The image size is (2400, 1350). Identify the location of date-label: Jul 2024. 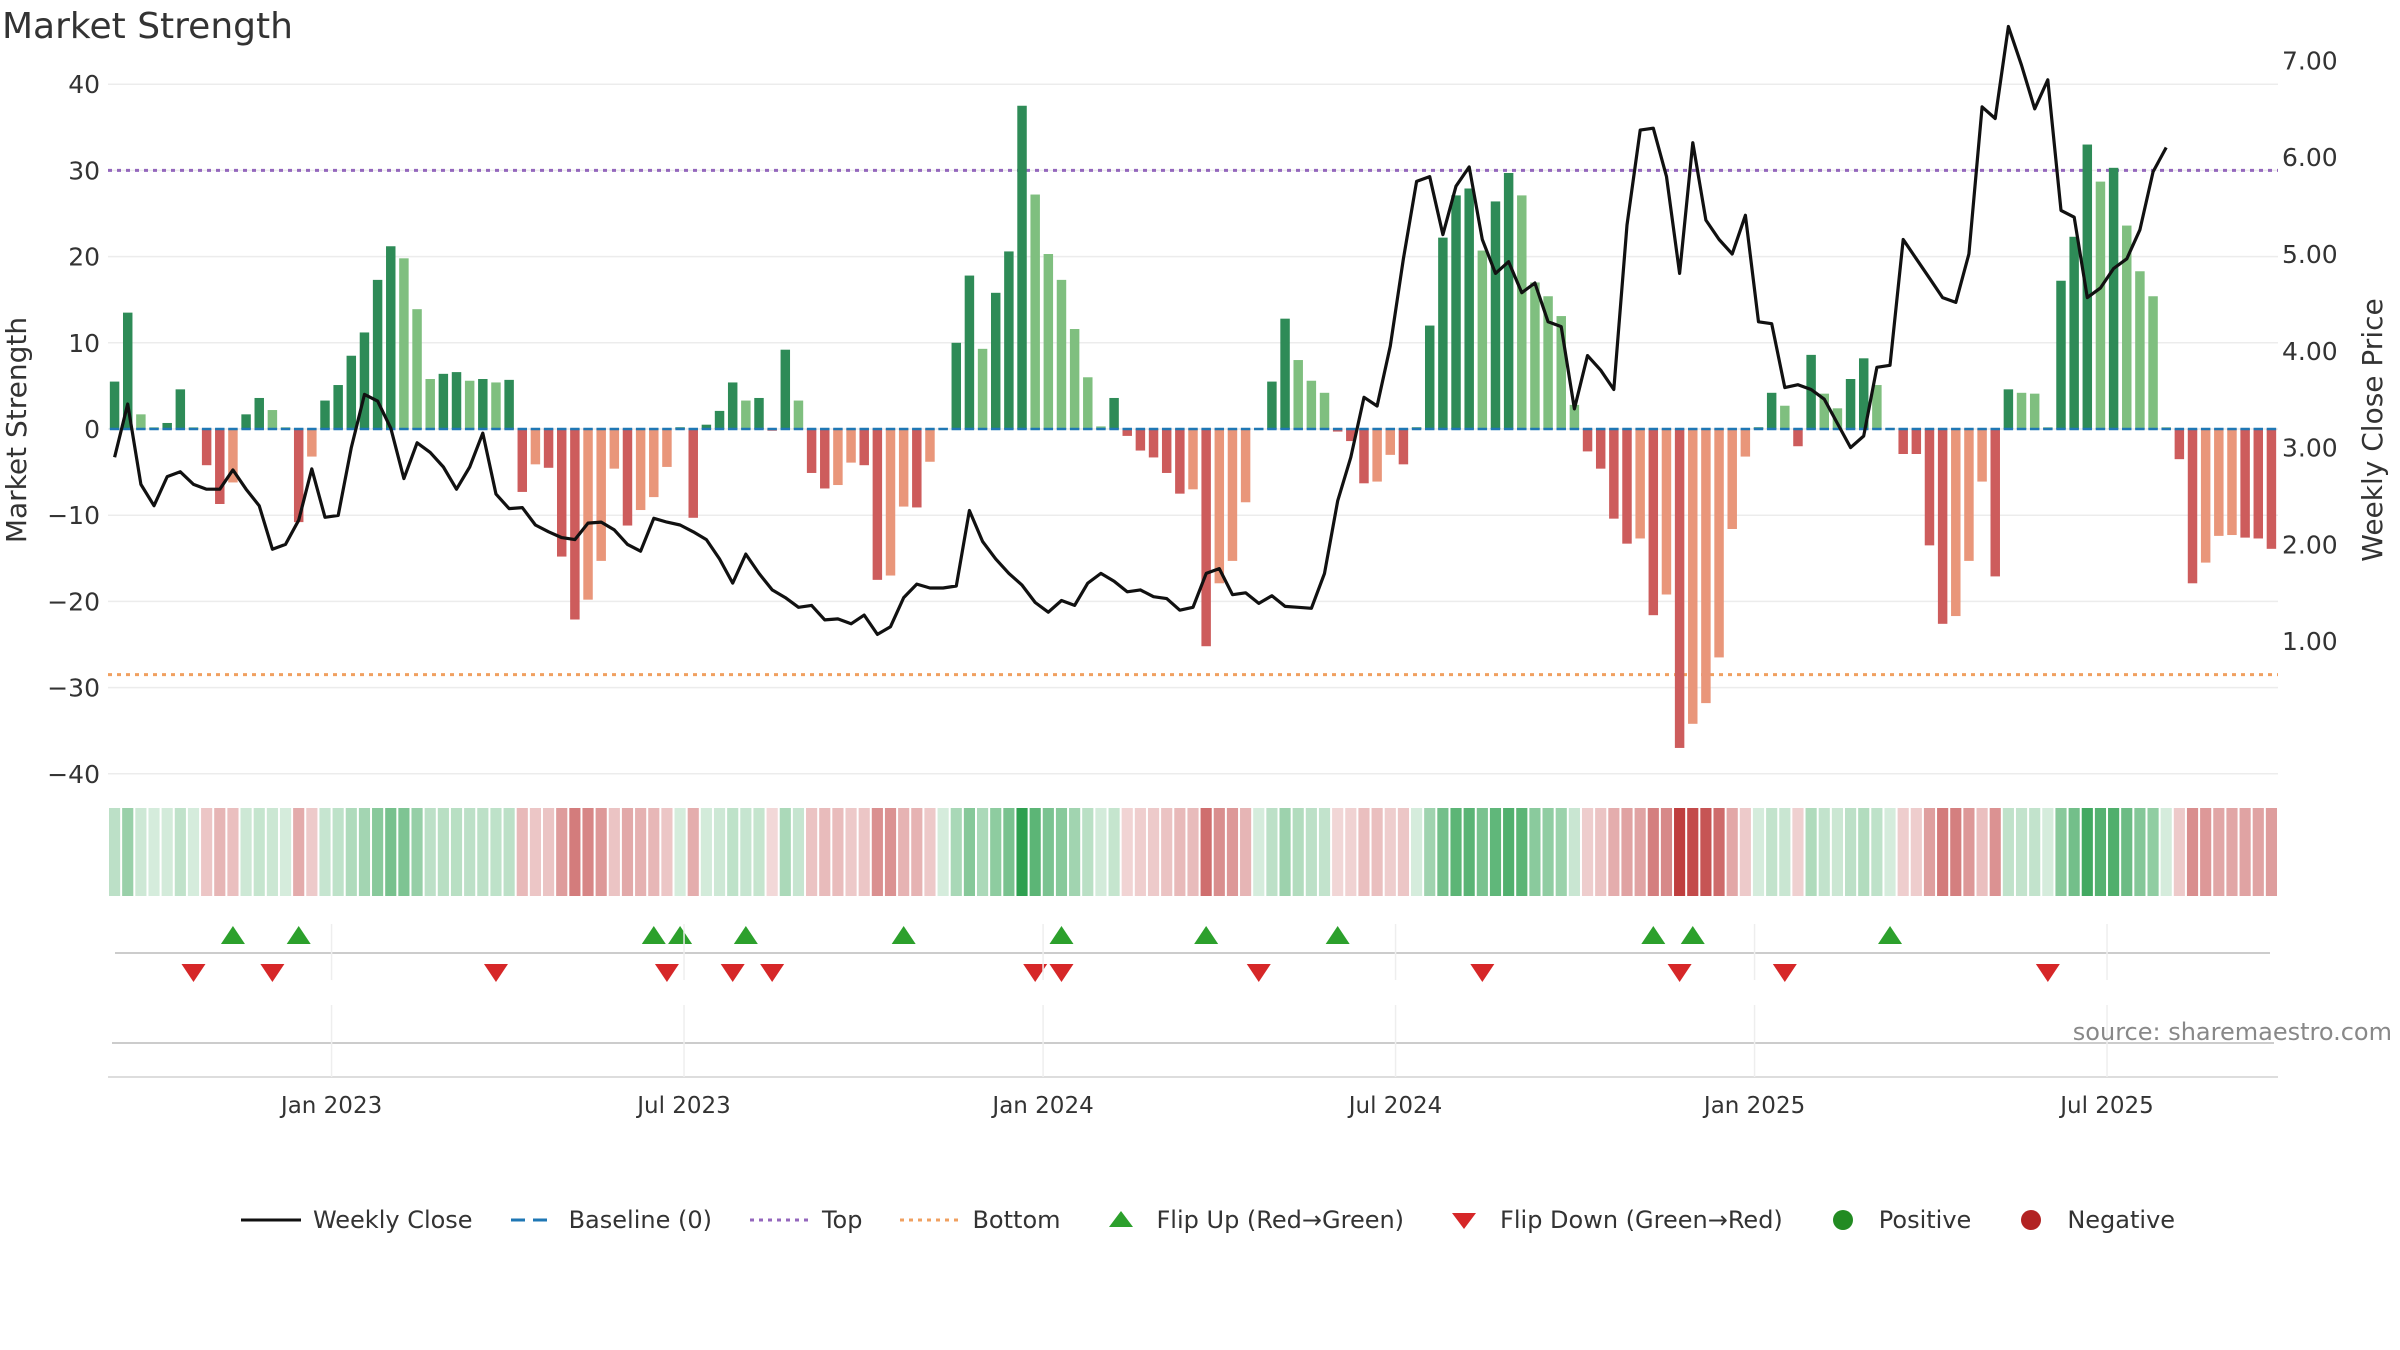
(1395, 1106).